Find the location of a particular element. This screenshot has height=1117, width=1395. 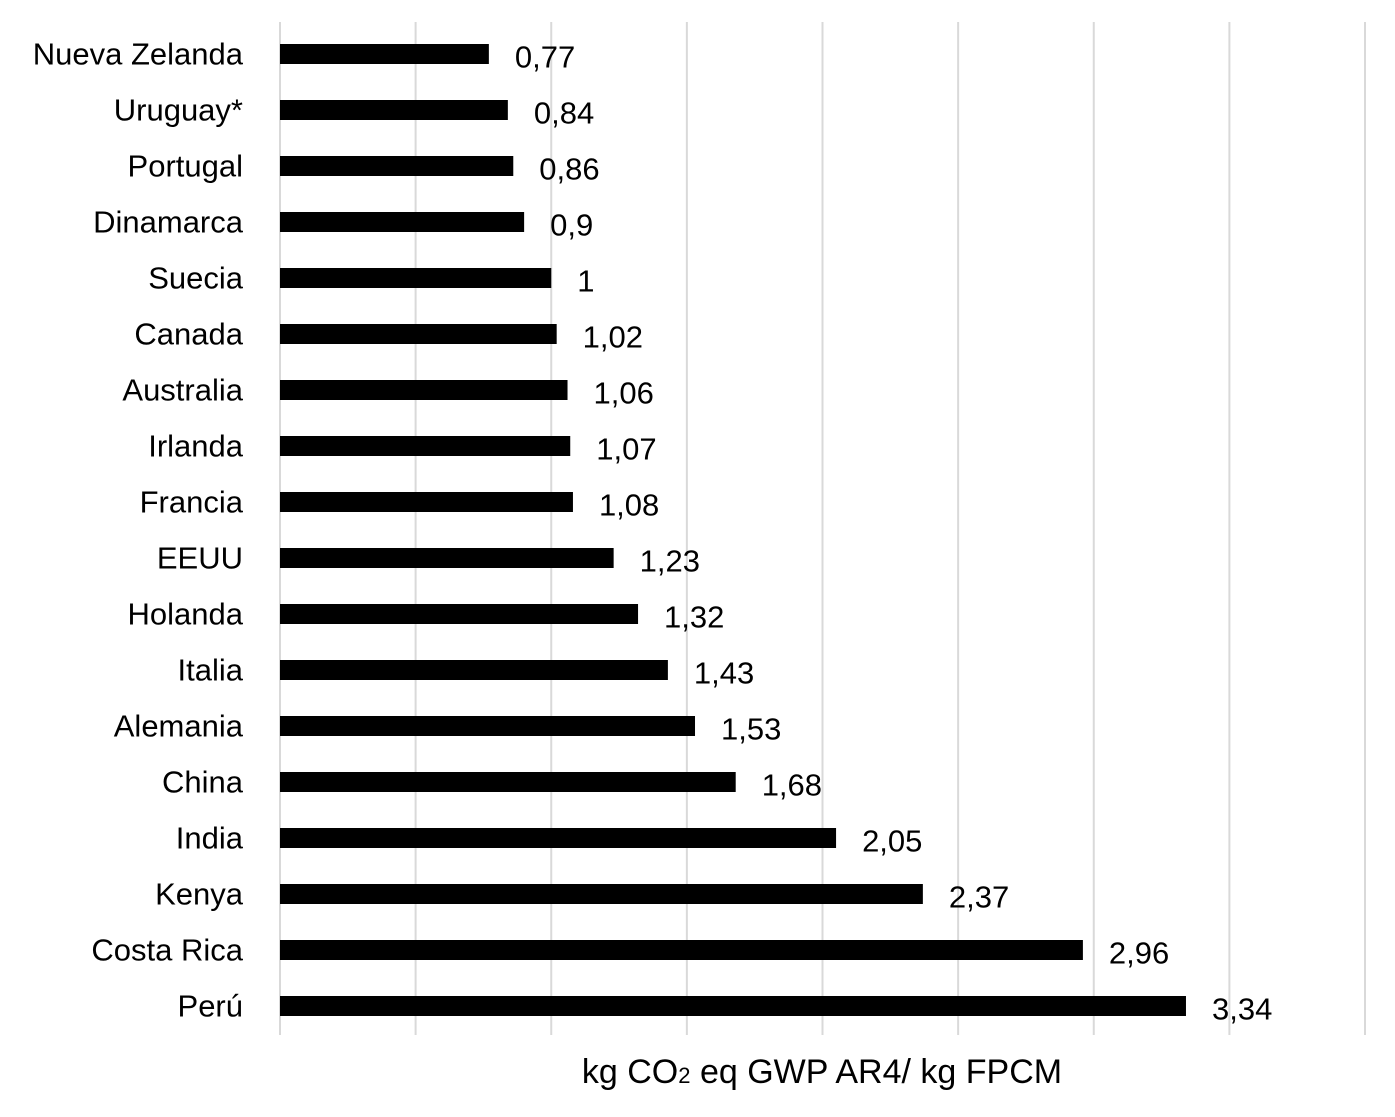

data-label-1: 0,84 is located at coordinates (564, 113).